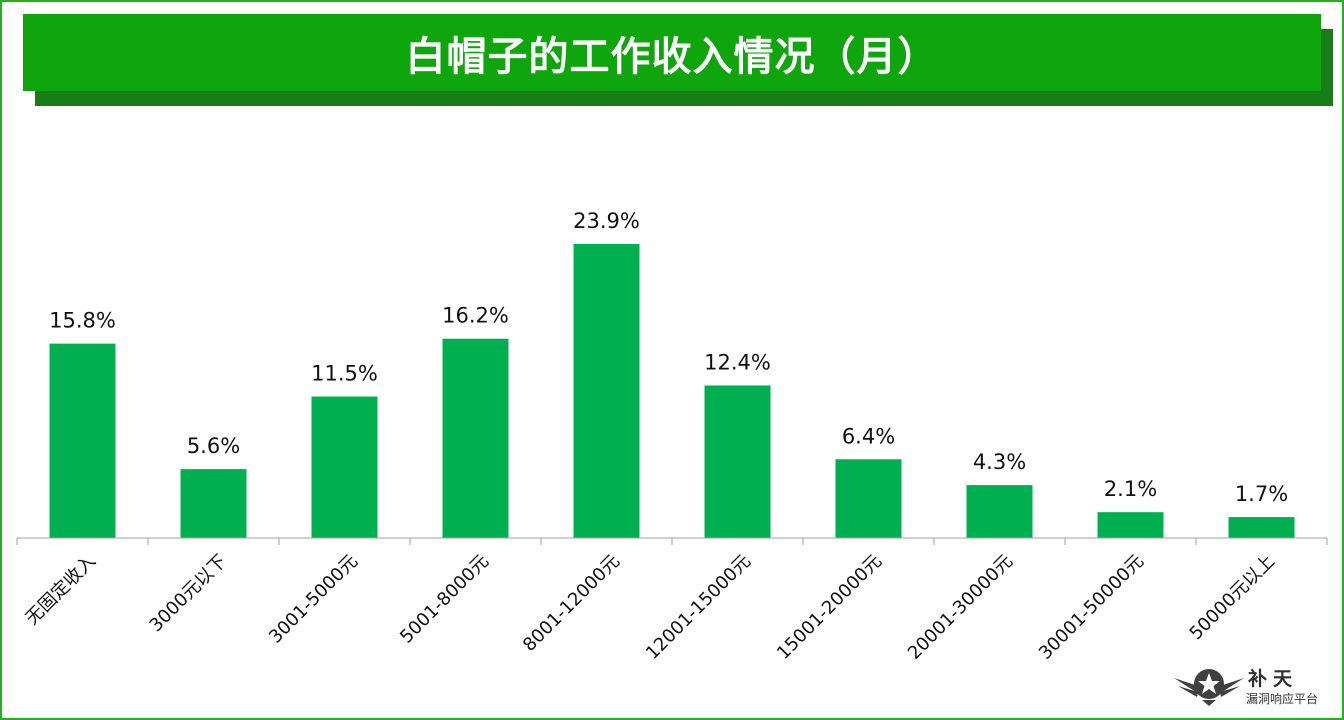 The image size is (1344, 720). Describe the element at coordinates (188, 593) in the screenshot. I see `x-tick-label-1: 3000元以下` at that location.